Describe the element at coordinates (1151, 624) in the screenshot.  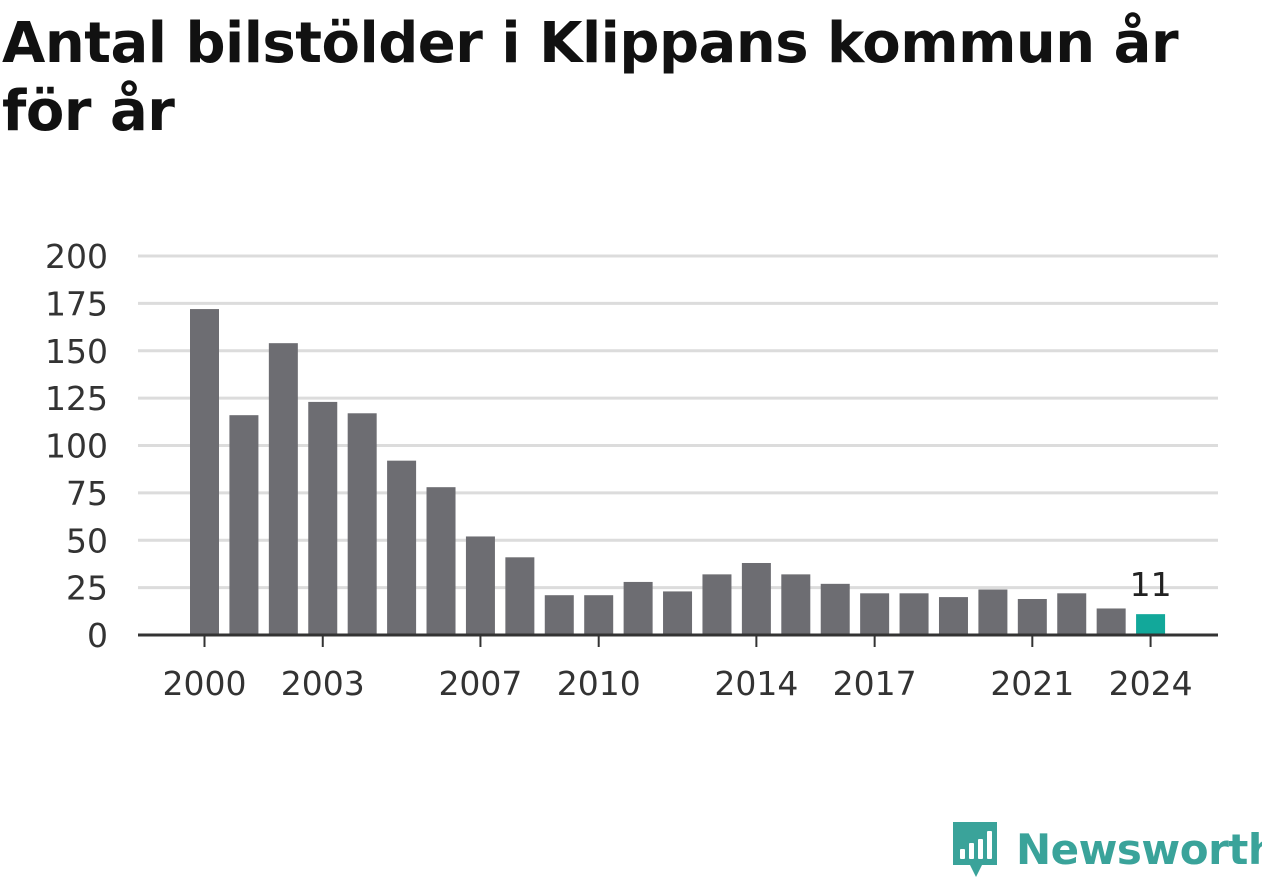
I see `bar-2024` at that location.